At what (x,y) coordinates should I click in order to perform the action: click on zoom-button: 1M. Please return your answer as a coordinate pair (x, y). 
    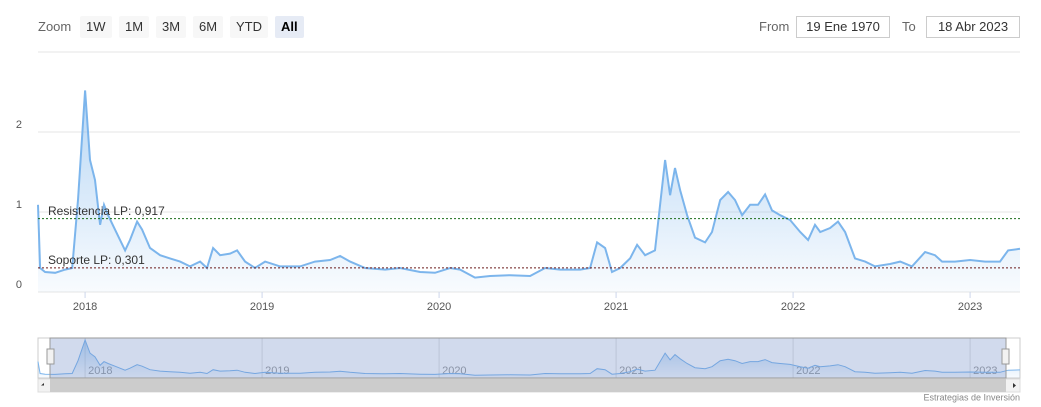
    Looking at the image, I should click on (134, 27).